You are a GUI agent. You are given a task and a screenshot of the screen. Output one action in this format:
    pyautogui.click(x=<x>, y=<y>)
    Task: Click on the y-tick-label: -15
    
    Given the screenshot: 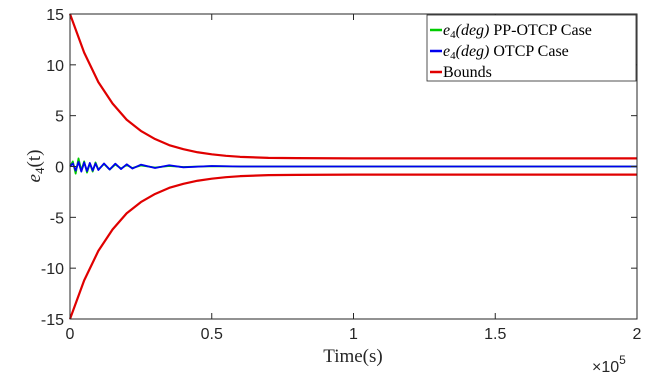 What is the action you would take?
    pyautogui.click(x=52, y=320)
    